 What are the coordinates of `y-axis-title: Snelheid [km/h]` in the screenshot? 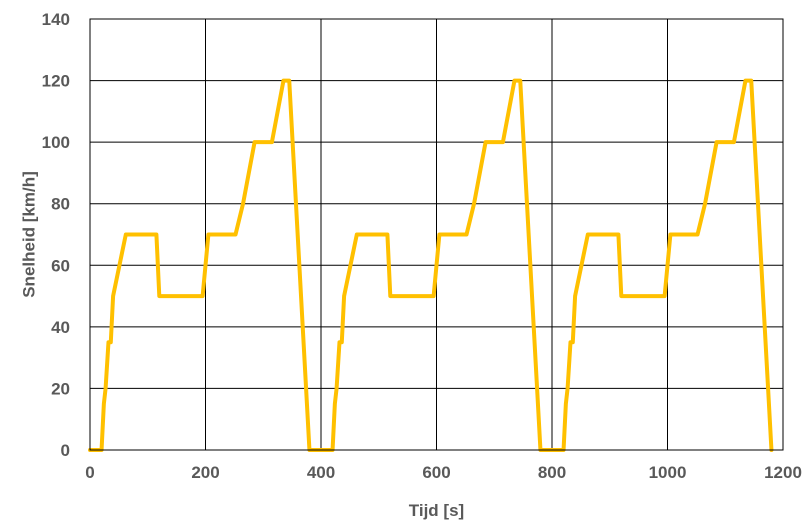 It's located at (28, 234).